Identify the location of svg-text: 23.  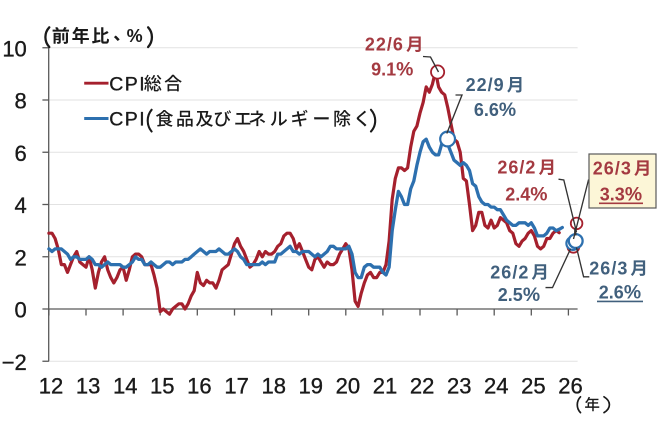
(459, 386).